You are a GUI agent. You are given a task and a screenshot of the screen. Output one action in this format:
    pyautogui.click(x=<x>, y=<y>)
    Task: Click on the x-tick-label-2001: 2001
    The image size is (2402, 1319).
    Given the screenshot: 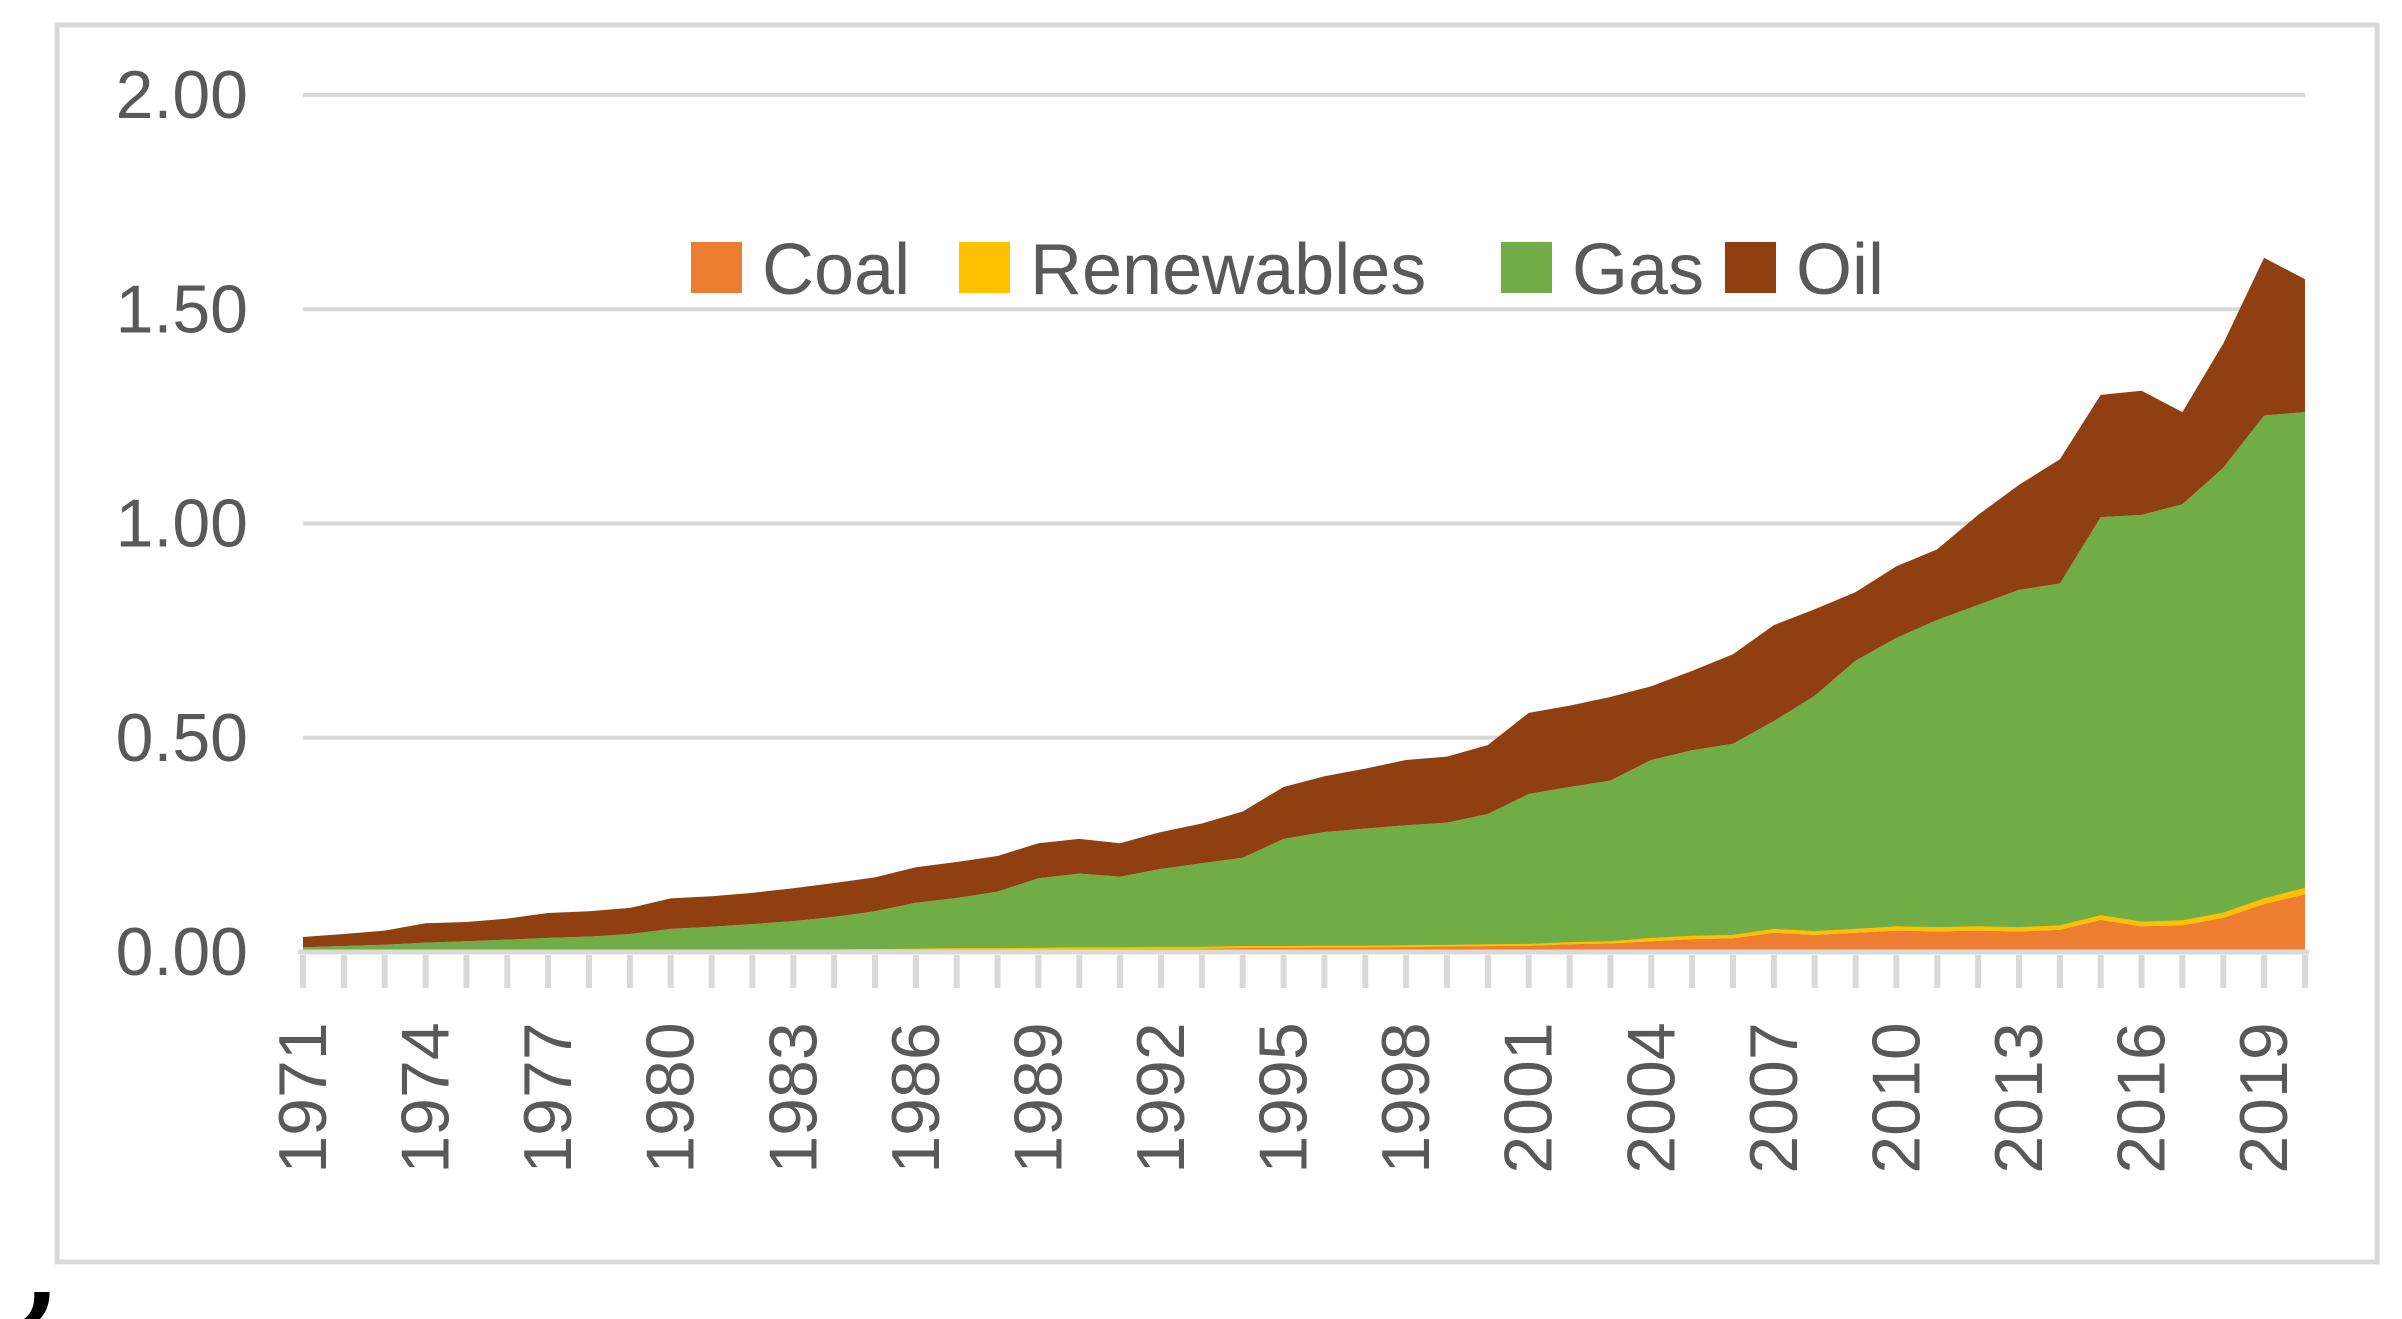 What is the action you would take?
    pyautogui.click(x=1529, y=1097)
    